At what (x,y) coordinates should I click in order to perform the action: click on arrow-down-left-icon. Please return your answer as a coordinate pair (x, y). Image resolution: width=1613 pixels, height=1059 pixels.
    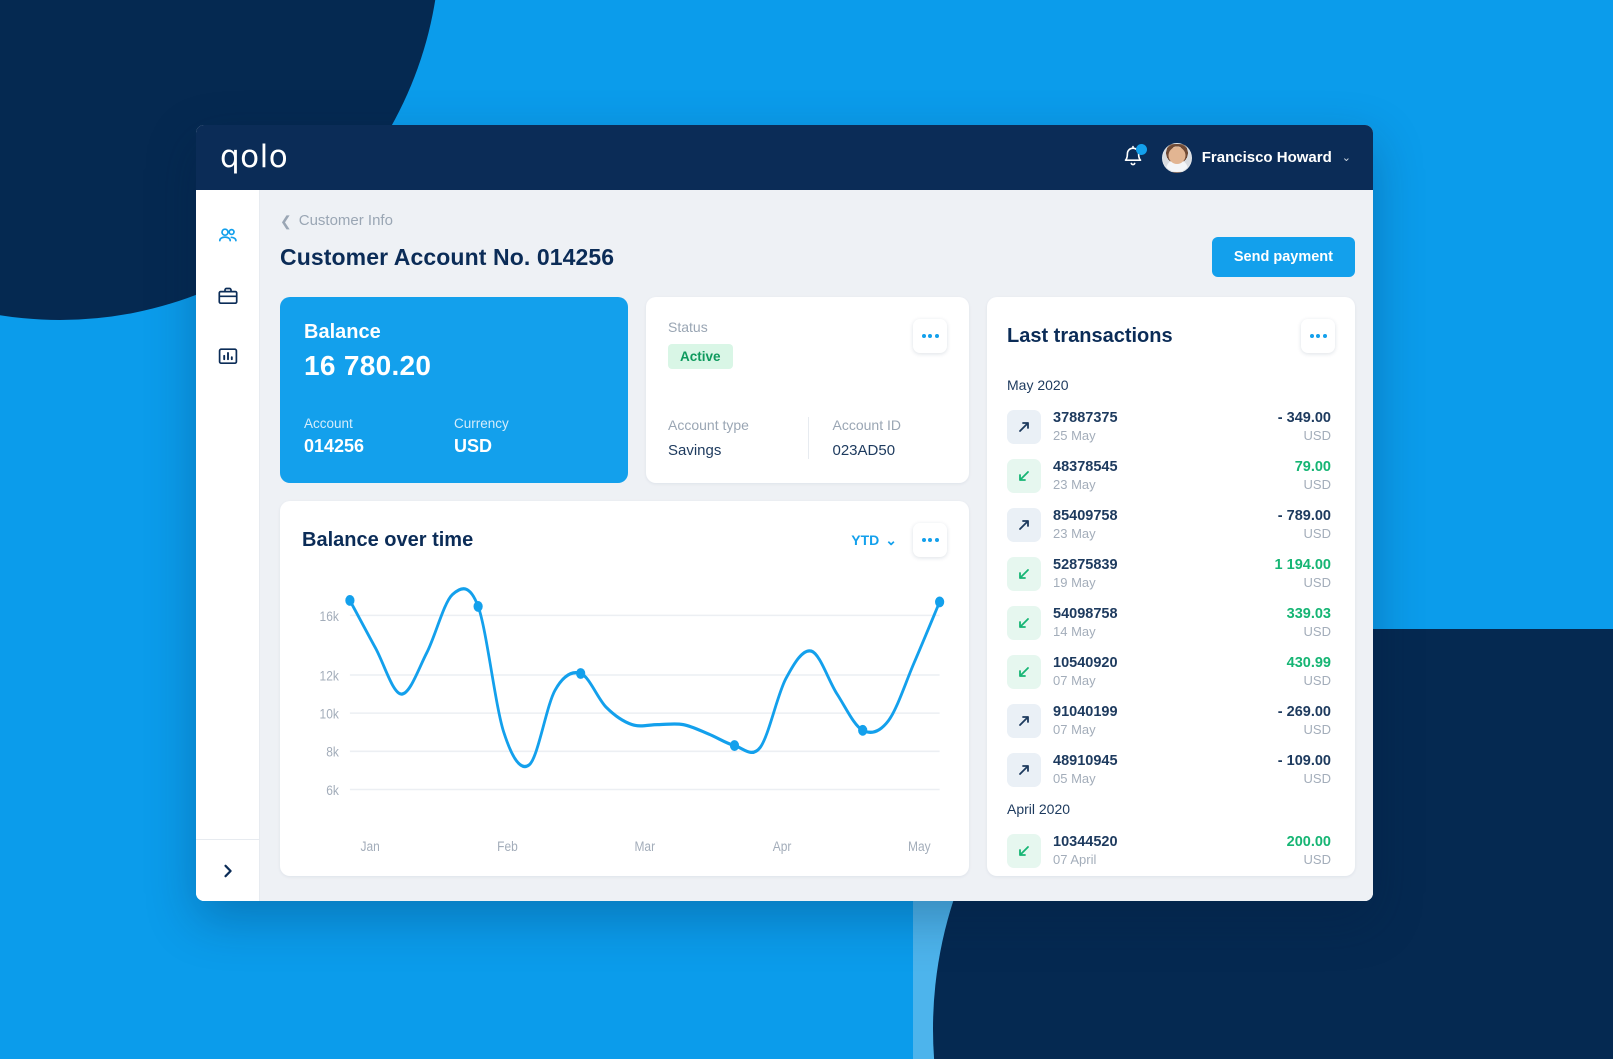
    Looking at the image, I should click on (1024, 672).